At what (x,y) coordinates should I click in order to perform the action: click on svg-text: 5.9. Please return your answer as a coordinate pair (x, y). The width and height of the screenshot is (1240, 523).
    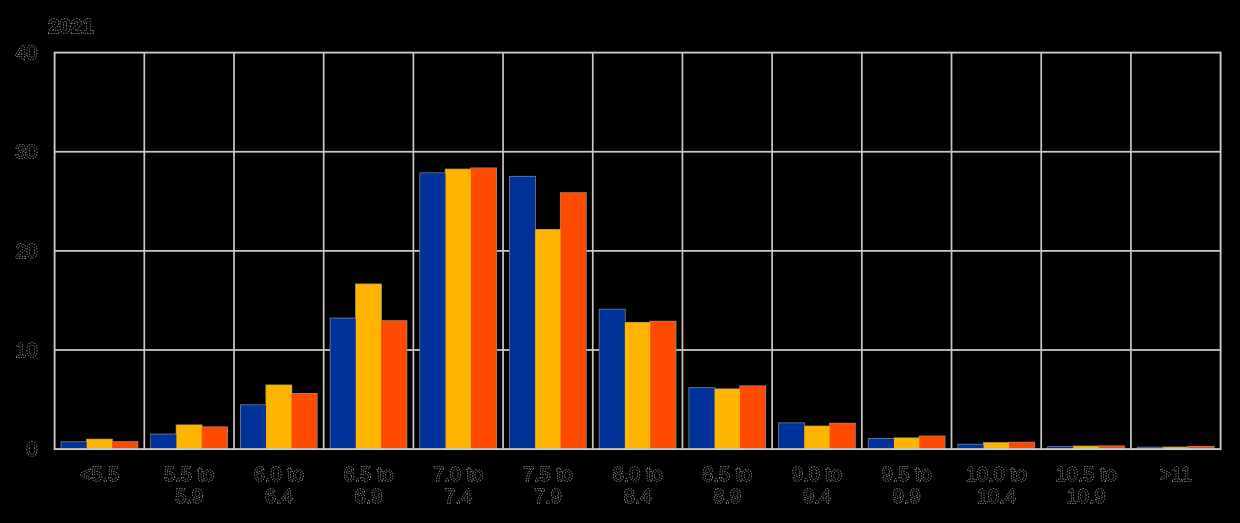
    Looking at the image, I should click on (189, 497).